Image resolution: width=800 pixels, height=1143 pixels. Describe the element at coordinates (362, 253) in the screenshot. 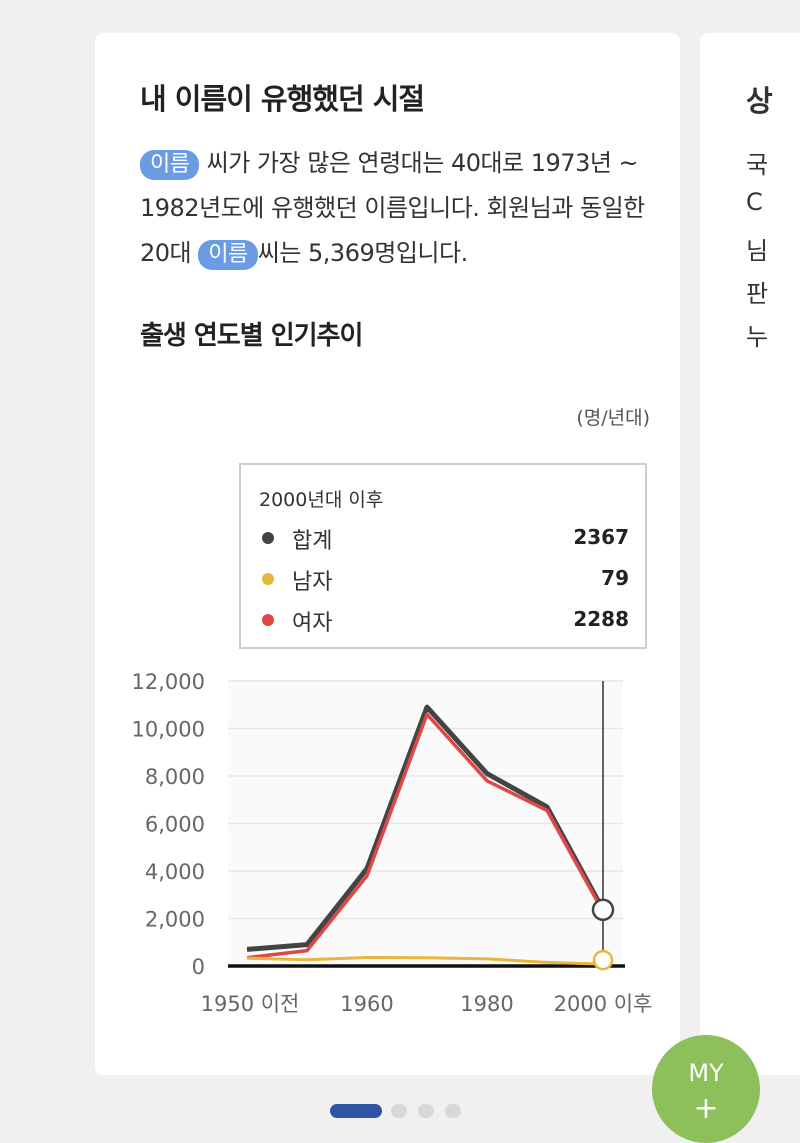

I see `description-text-2: 씨는 5,369명입니다.` at that location.